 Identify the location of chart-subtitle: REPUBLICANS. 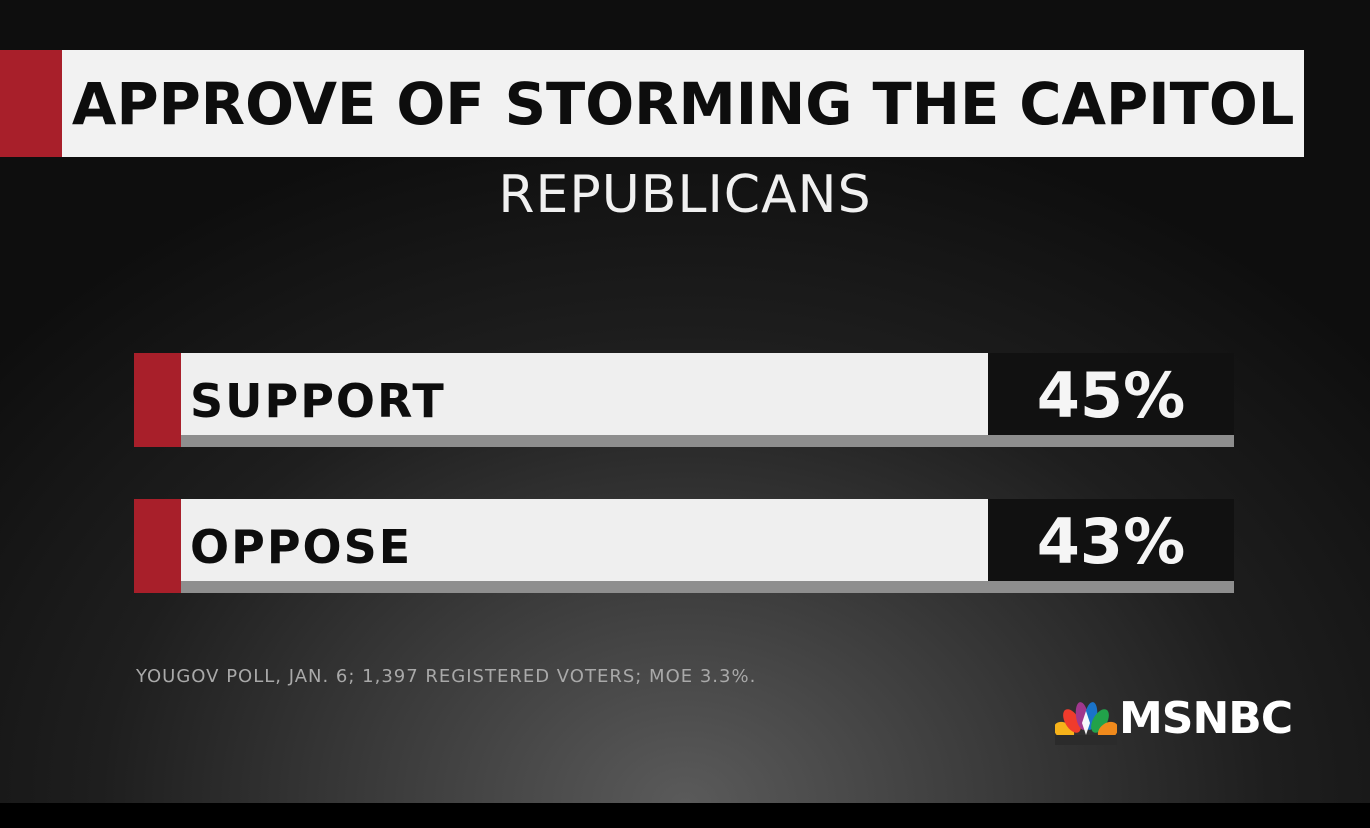
(685, 195).